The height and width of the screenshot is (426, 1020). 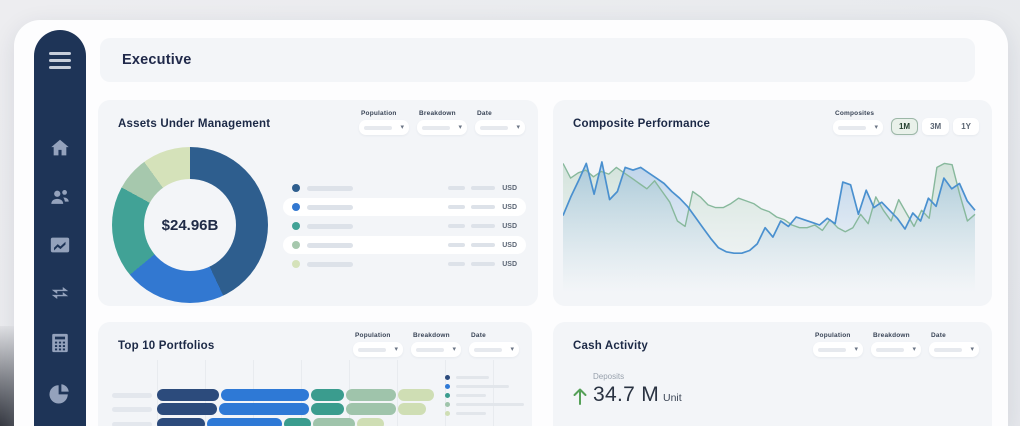 I want to click on card-title: Top 10 Portfolios, so click(x=166, y=346).